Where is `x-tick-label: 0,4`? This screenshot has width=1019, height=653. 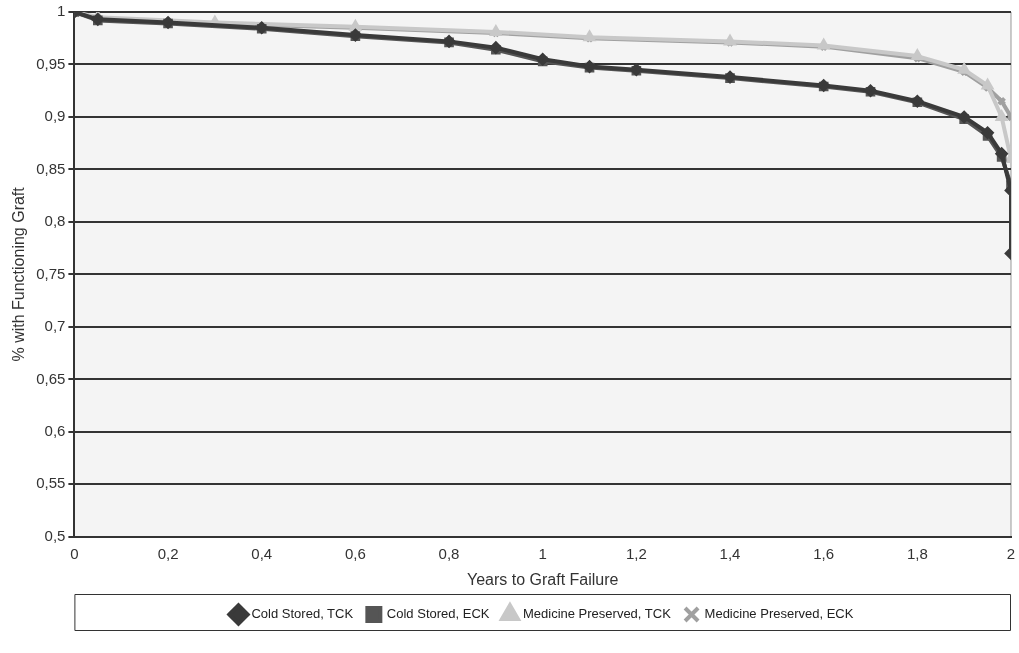 x-tick-label: 0,4 is located at coordinates (262, 553).